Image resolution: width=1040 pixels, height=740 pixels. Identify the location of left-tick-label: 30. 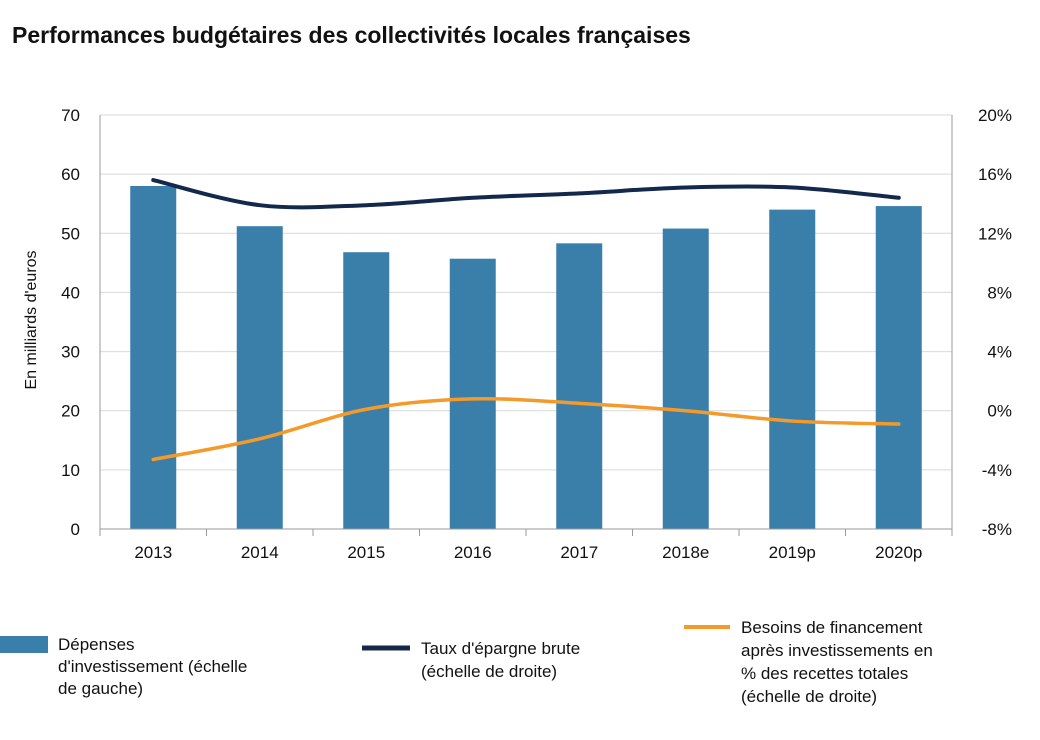
(70, 352).